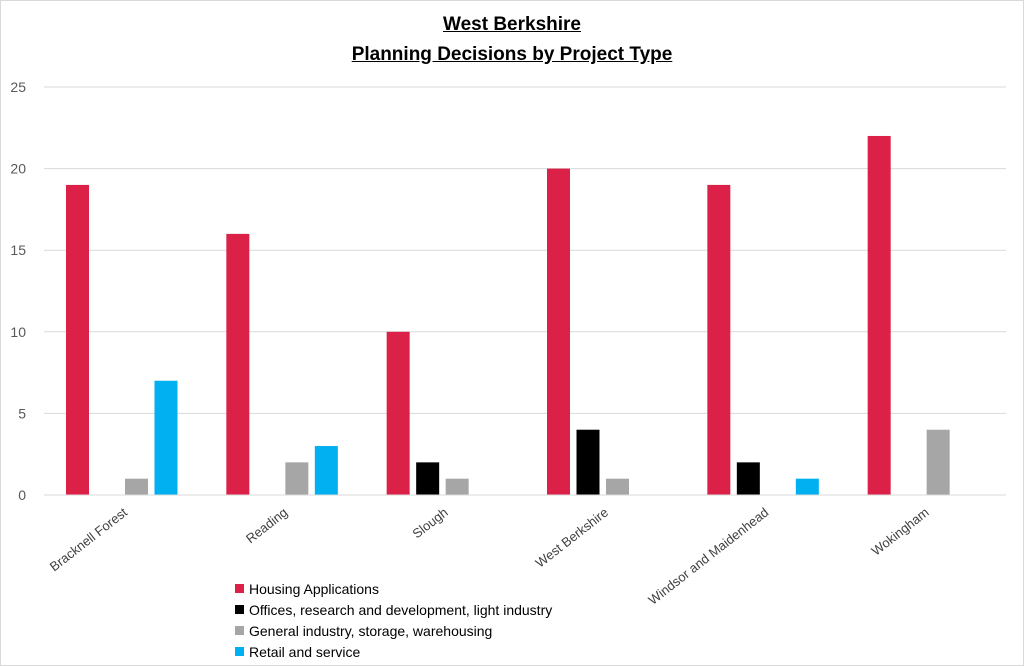  Describe the element at coordinates (89, 539) in the screenshot. I see `x-tick-label: Bracknell Forest` at that location.